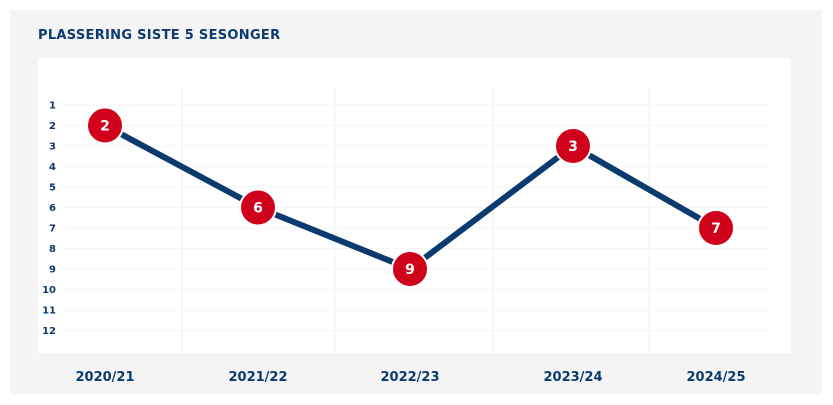 Image resolution: width=833 pixels, height=405 pixels. I want to click on y-tick-label: 6, so click(52, 208).